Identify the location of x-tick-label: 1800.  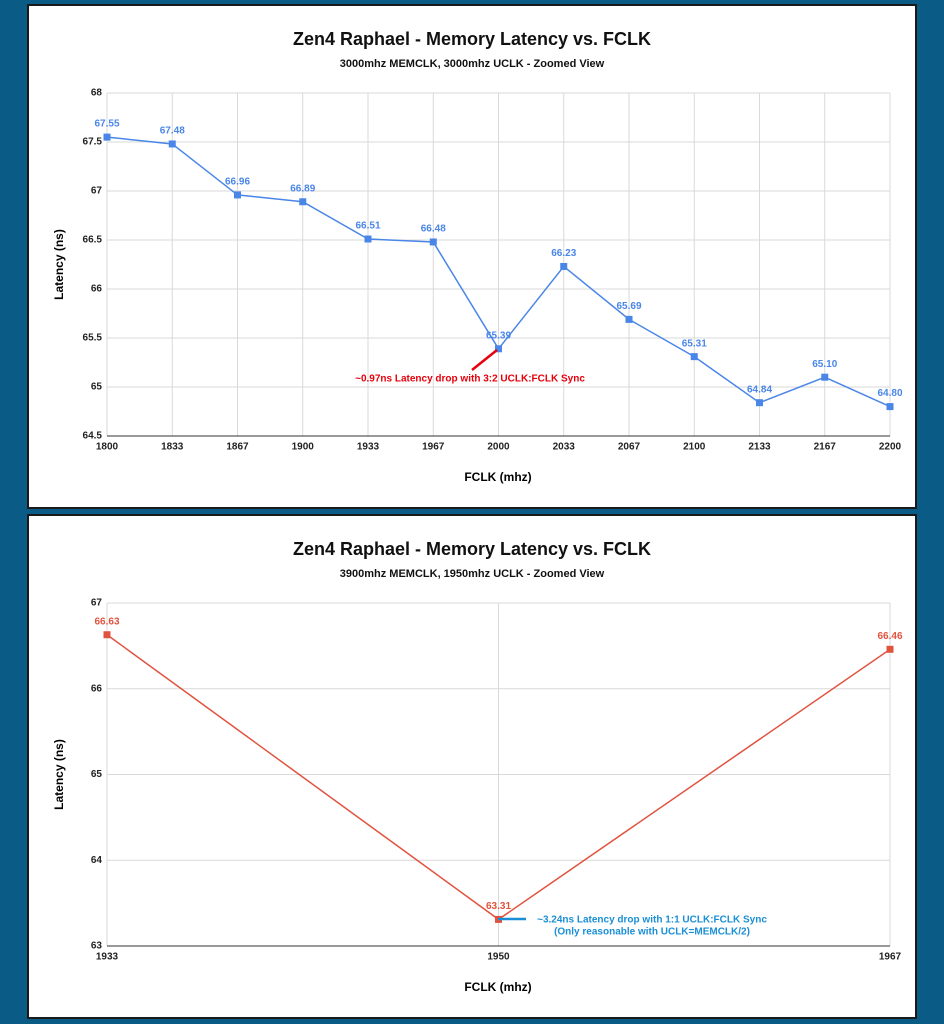
(107, 447).